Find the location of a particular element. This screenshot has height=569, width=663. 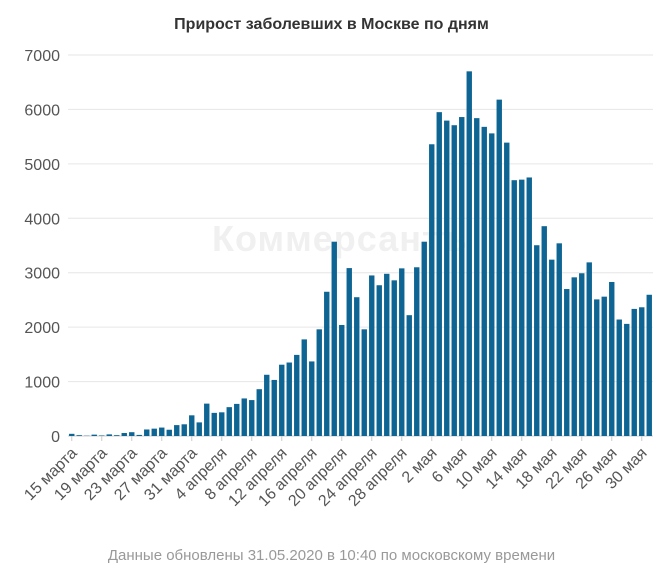

y-tick-label: 7000 is located at coordinates (42, 56).